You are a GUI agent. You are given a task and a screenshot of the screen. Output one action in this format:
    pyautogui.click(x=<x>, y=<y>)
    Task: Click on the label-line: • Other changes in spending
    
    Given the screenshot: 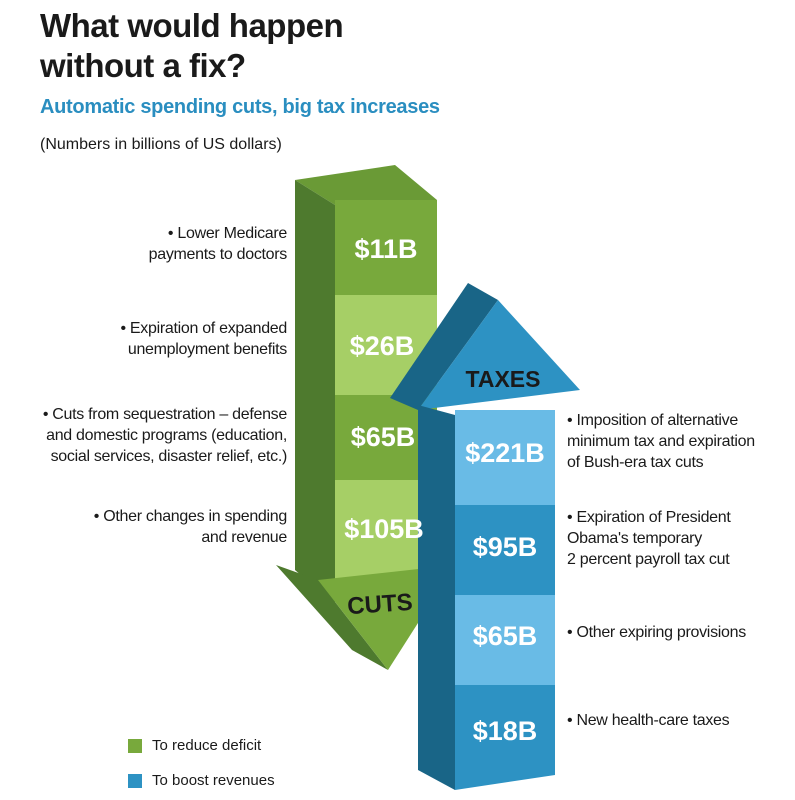 What is the action you would take?
    pyautogui.click(x=190, y=516)
    